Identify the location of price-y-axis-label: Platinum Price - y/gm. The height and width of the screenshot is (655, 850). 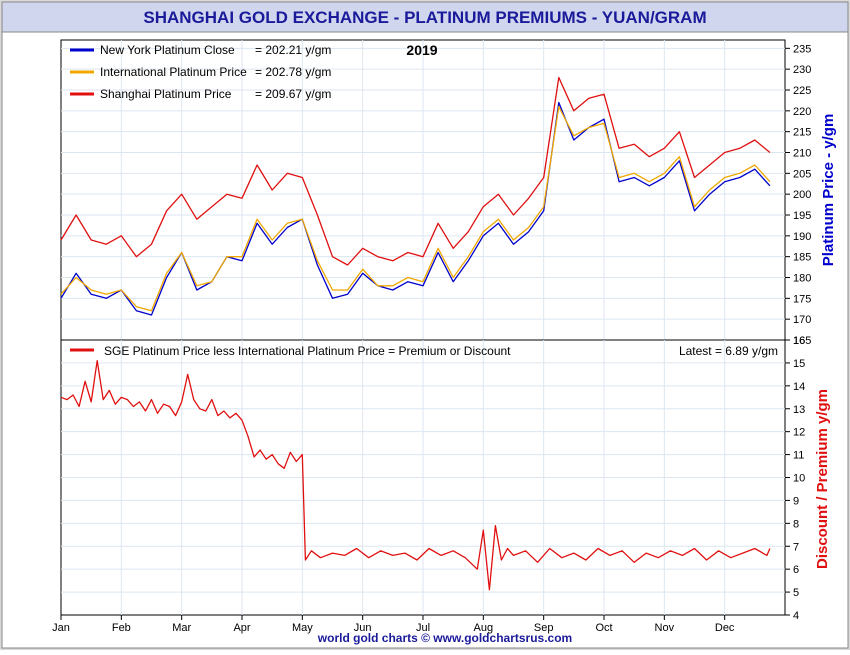
(828, 190).